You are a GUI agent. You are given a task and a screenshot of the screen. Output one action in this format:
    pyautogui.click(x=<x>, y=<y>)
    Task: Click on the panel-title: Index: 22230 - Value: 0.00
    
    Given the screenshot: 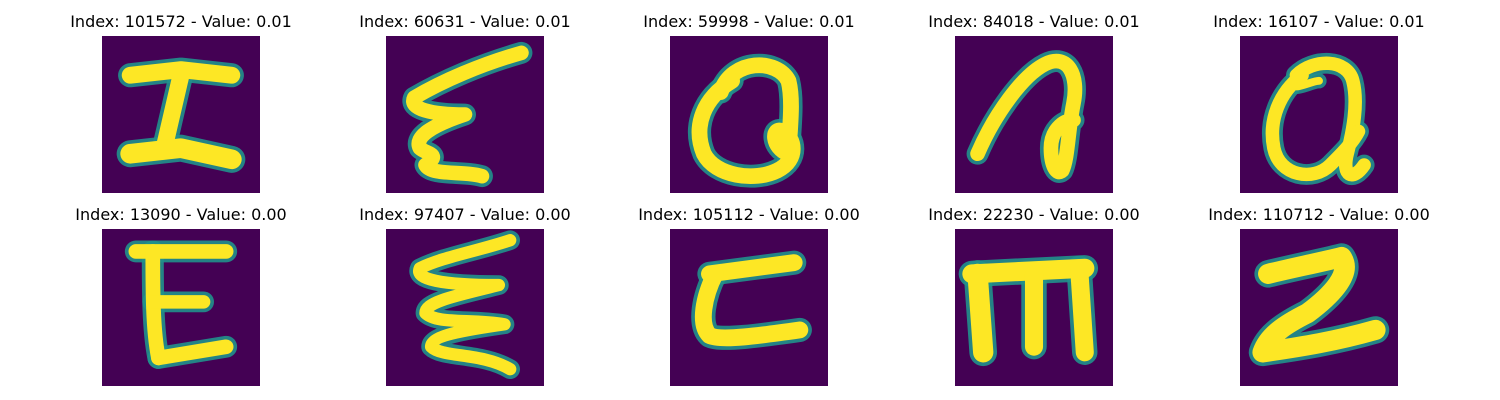 What is the action you would take?
    pyautogui.click(x=1034, y=214)
    